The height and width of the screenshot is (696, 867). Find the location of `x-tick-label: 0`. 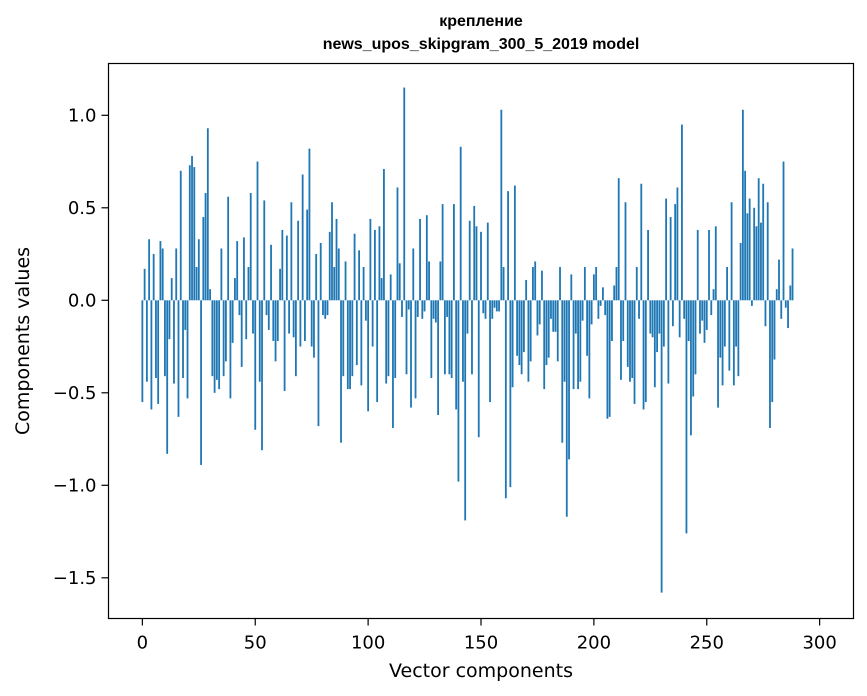

x-tick-label: 0 is located at coordinates (142, 643).